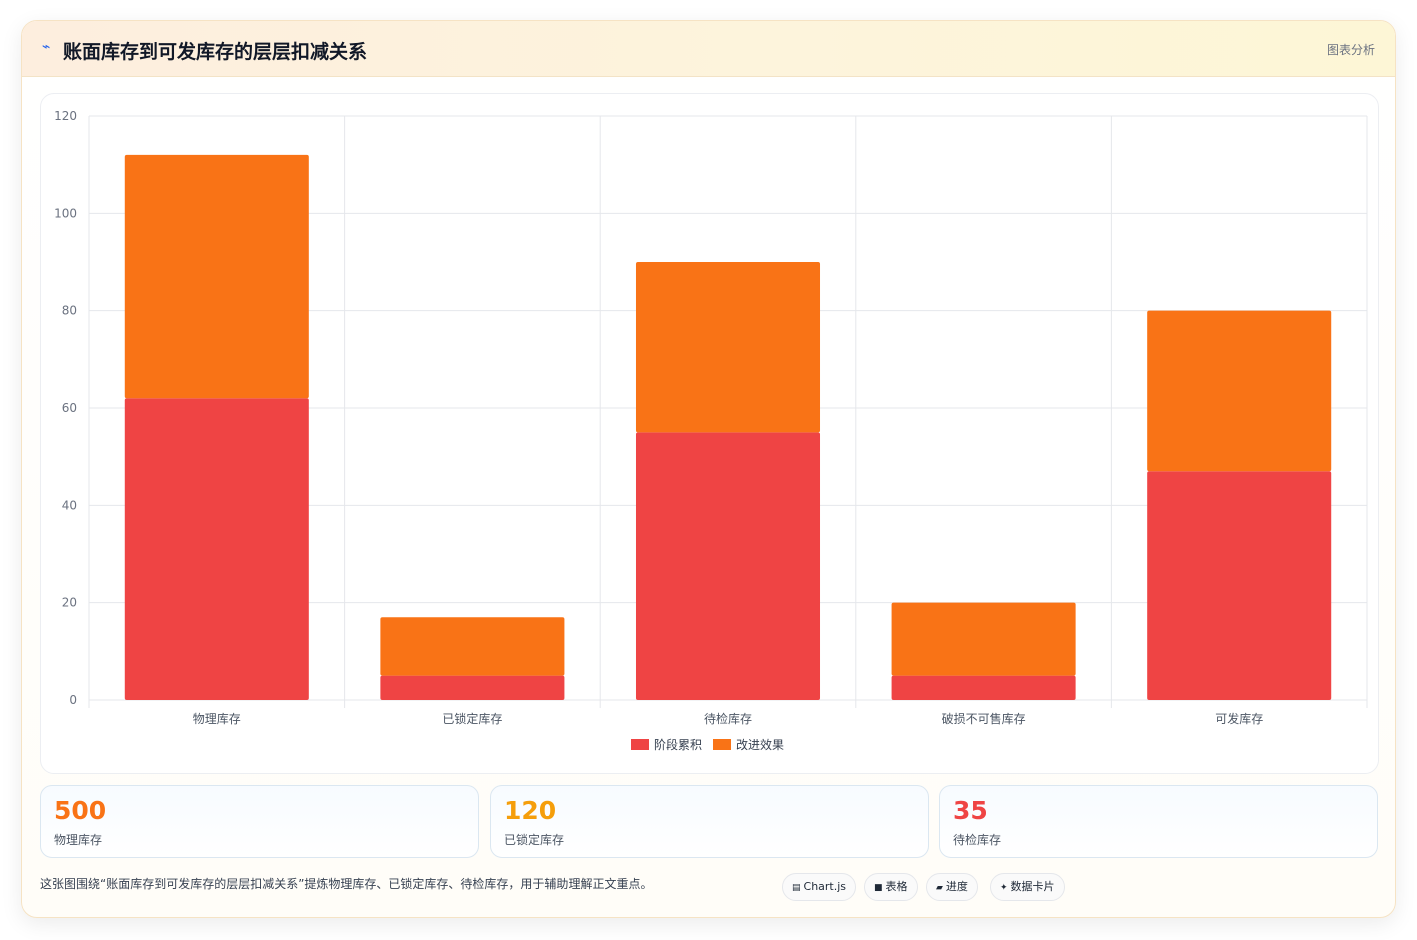 The height and width of the screenshot is (940, 1417). I want to click on header-tag: 图表分析, so click(1350, 50).